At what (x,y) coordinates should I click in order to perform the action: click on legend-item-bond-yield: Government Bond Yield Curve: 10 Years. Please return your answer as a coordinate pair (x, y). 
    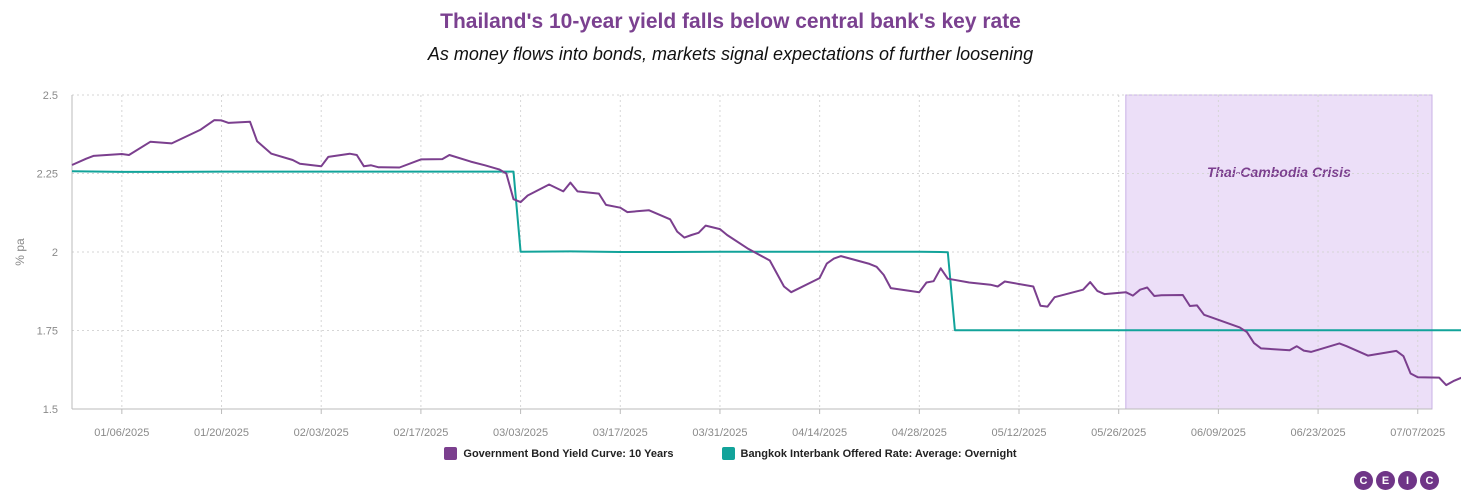
    Looking at the image, I should click on (559, 453).